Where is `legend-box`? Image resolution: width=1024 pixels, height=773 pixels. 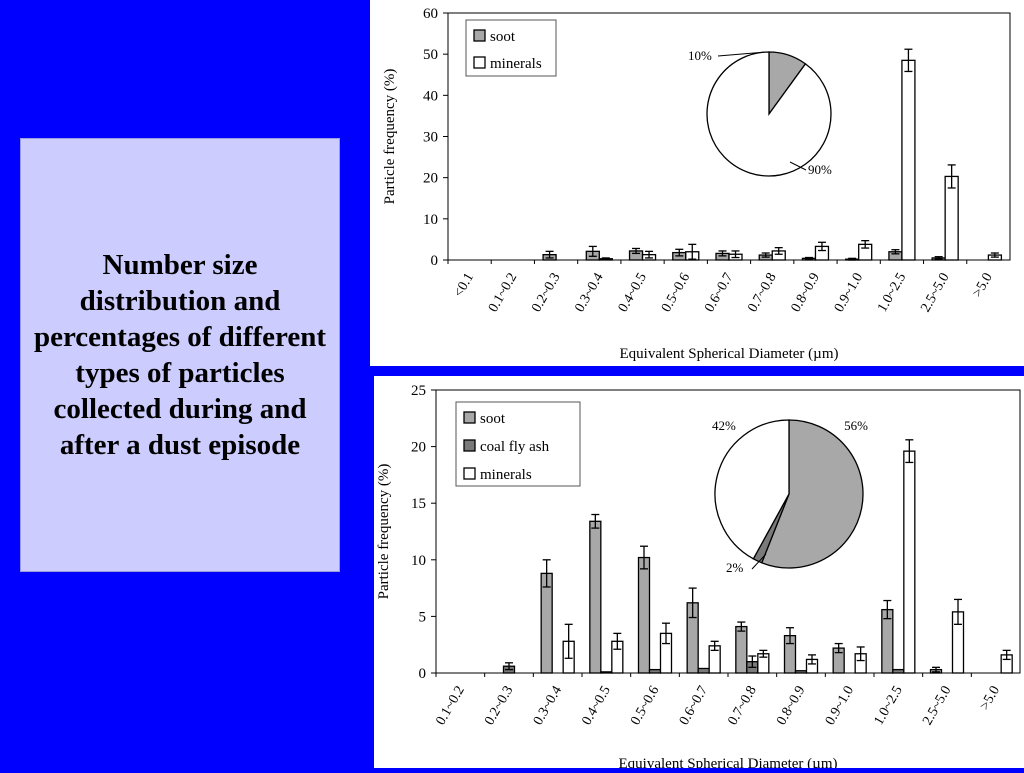 legend-box is located at coordinates (518, 444).